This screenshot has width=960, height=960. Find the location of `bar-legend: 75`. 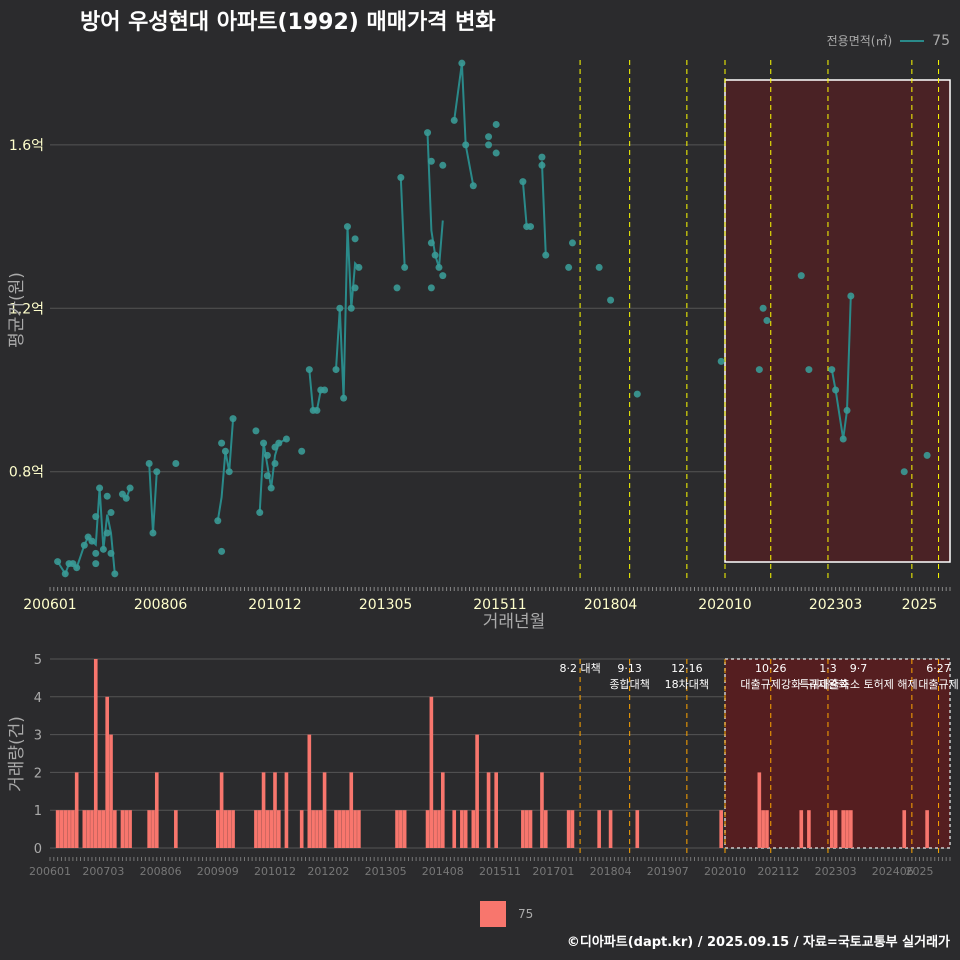

bar-legend: 75 is located at coordinates (506, 914).